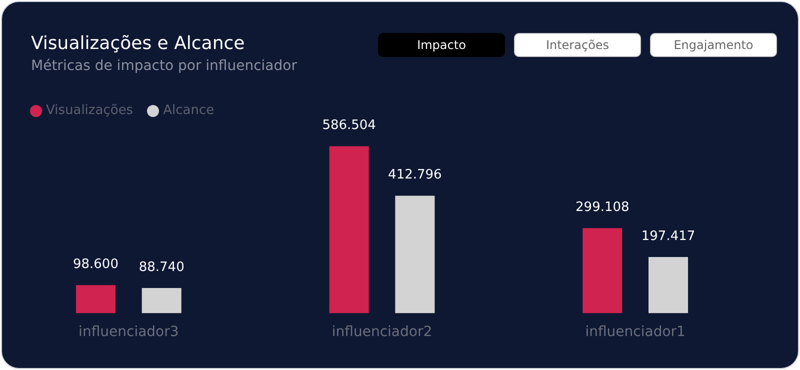 The width and height of the screenshot is (800, 370). I want to click on text: Engajamento, so click(713, 45).